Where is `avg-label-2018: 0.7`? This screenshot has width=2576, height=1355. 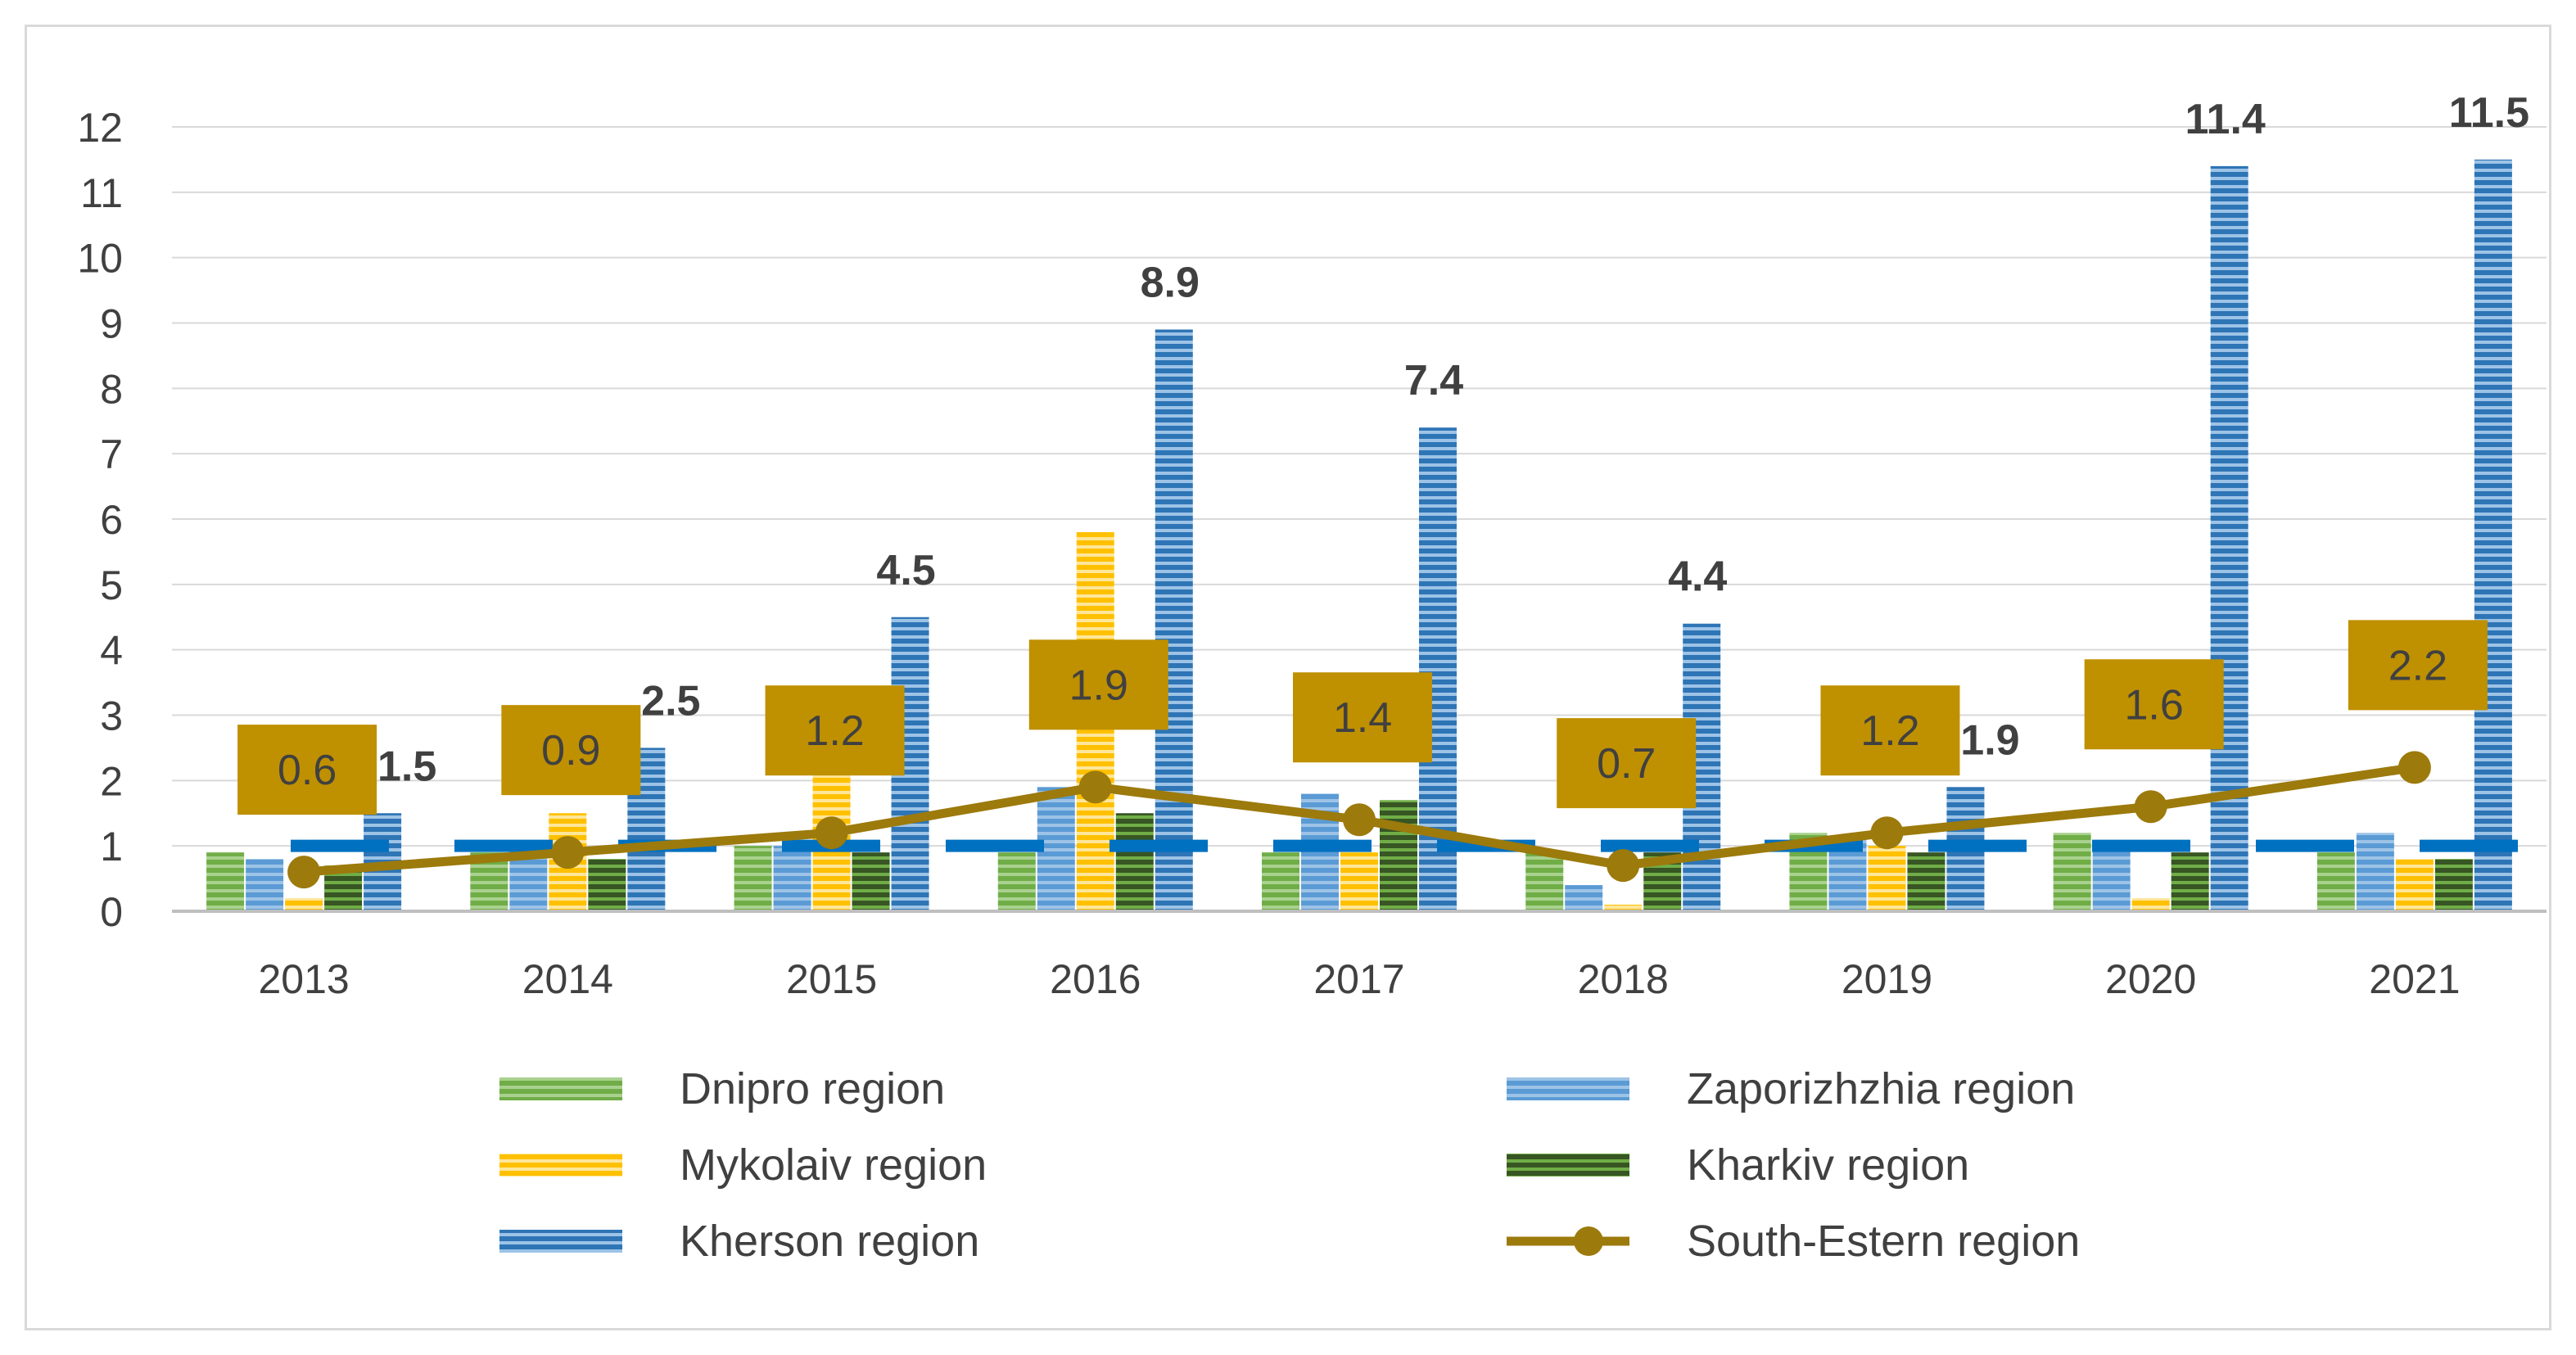 avg-label-2018: 0.7 is located at coordinates (1626, 764).